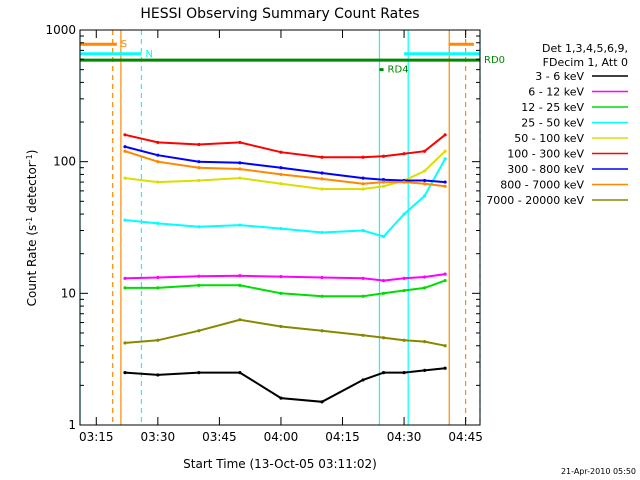  Describe the element at coordinates (545, 169) in the screenshot. I see `legend-item-label: 300 - 800 keV` at that location.